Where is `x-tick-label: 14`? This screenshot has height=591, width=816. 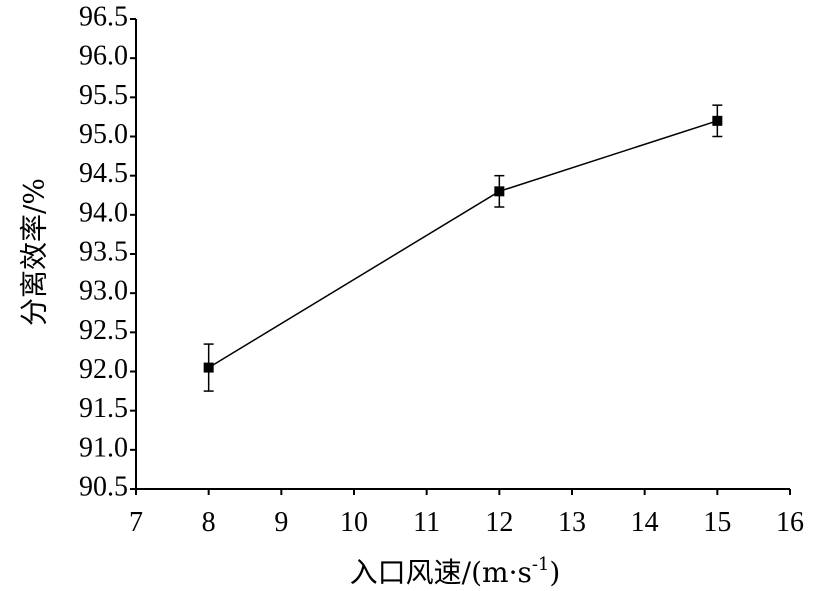 x-tick-label: 14 is located at coordinates (645, 522).